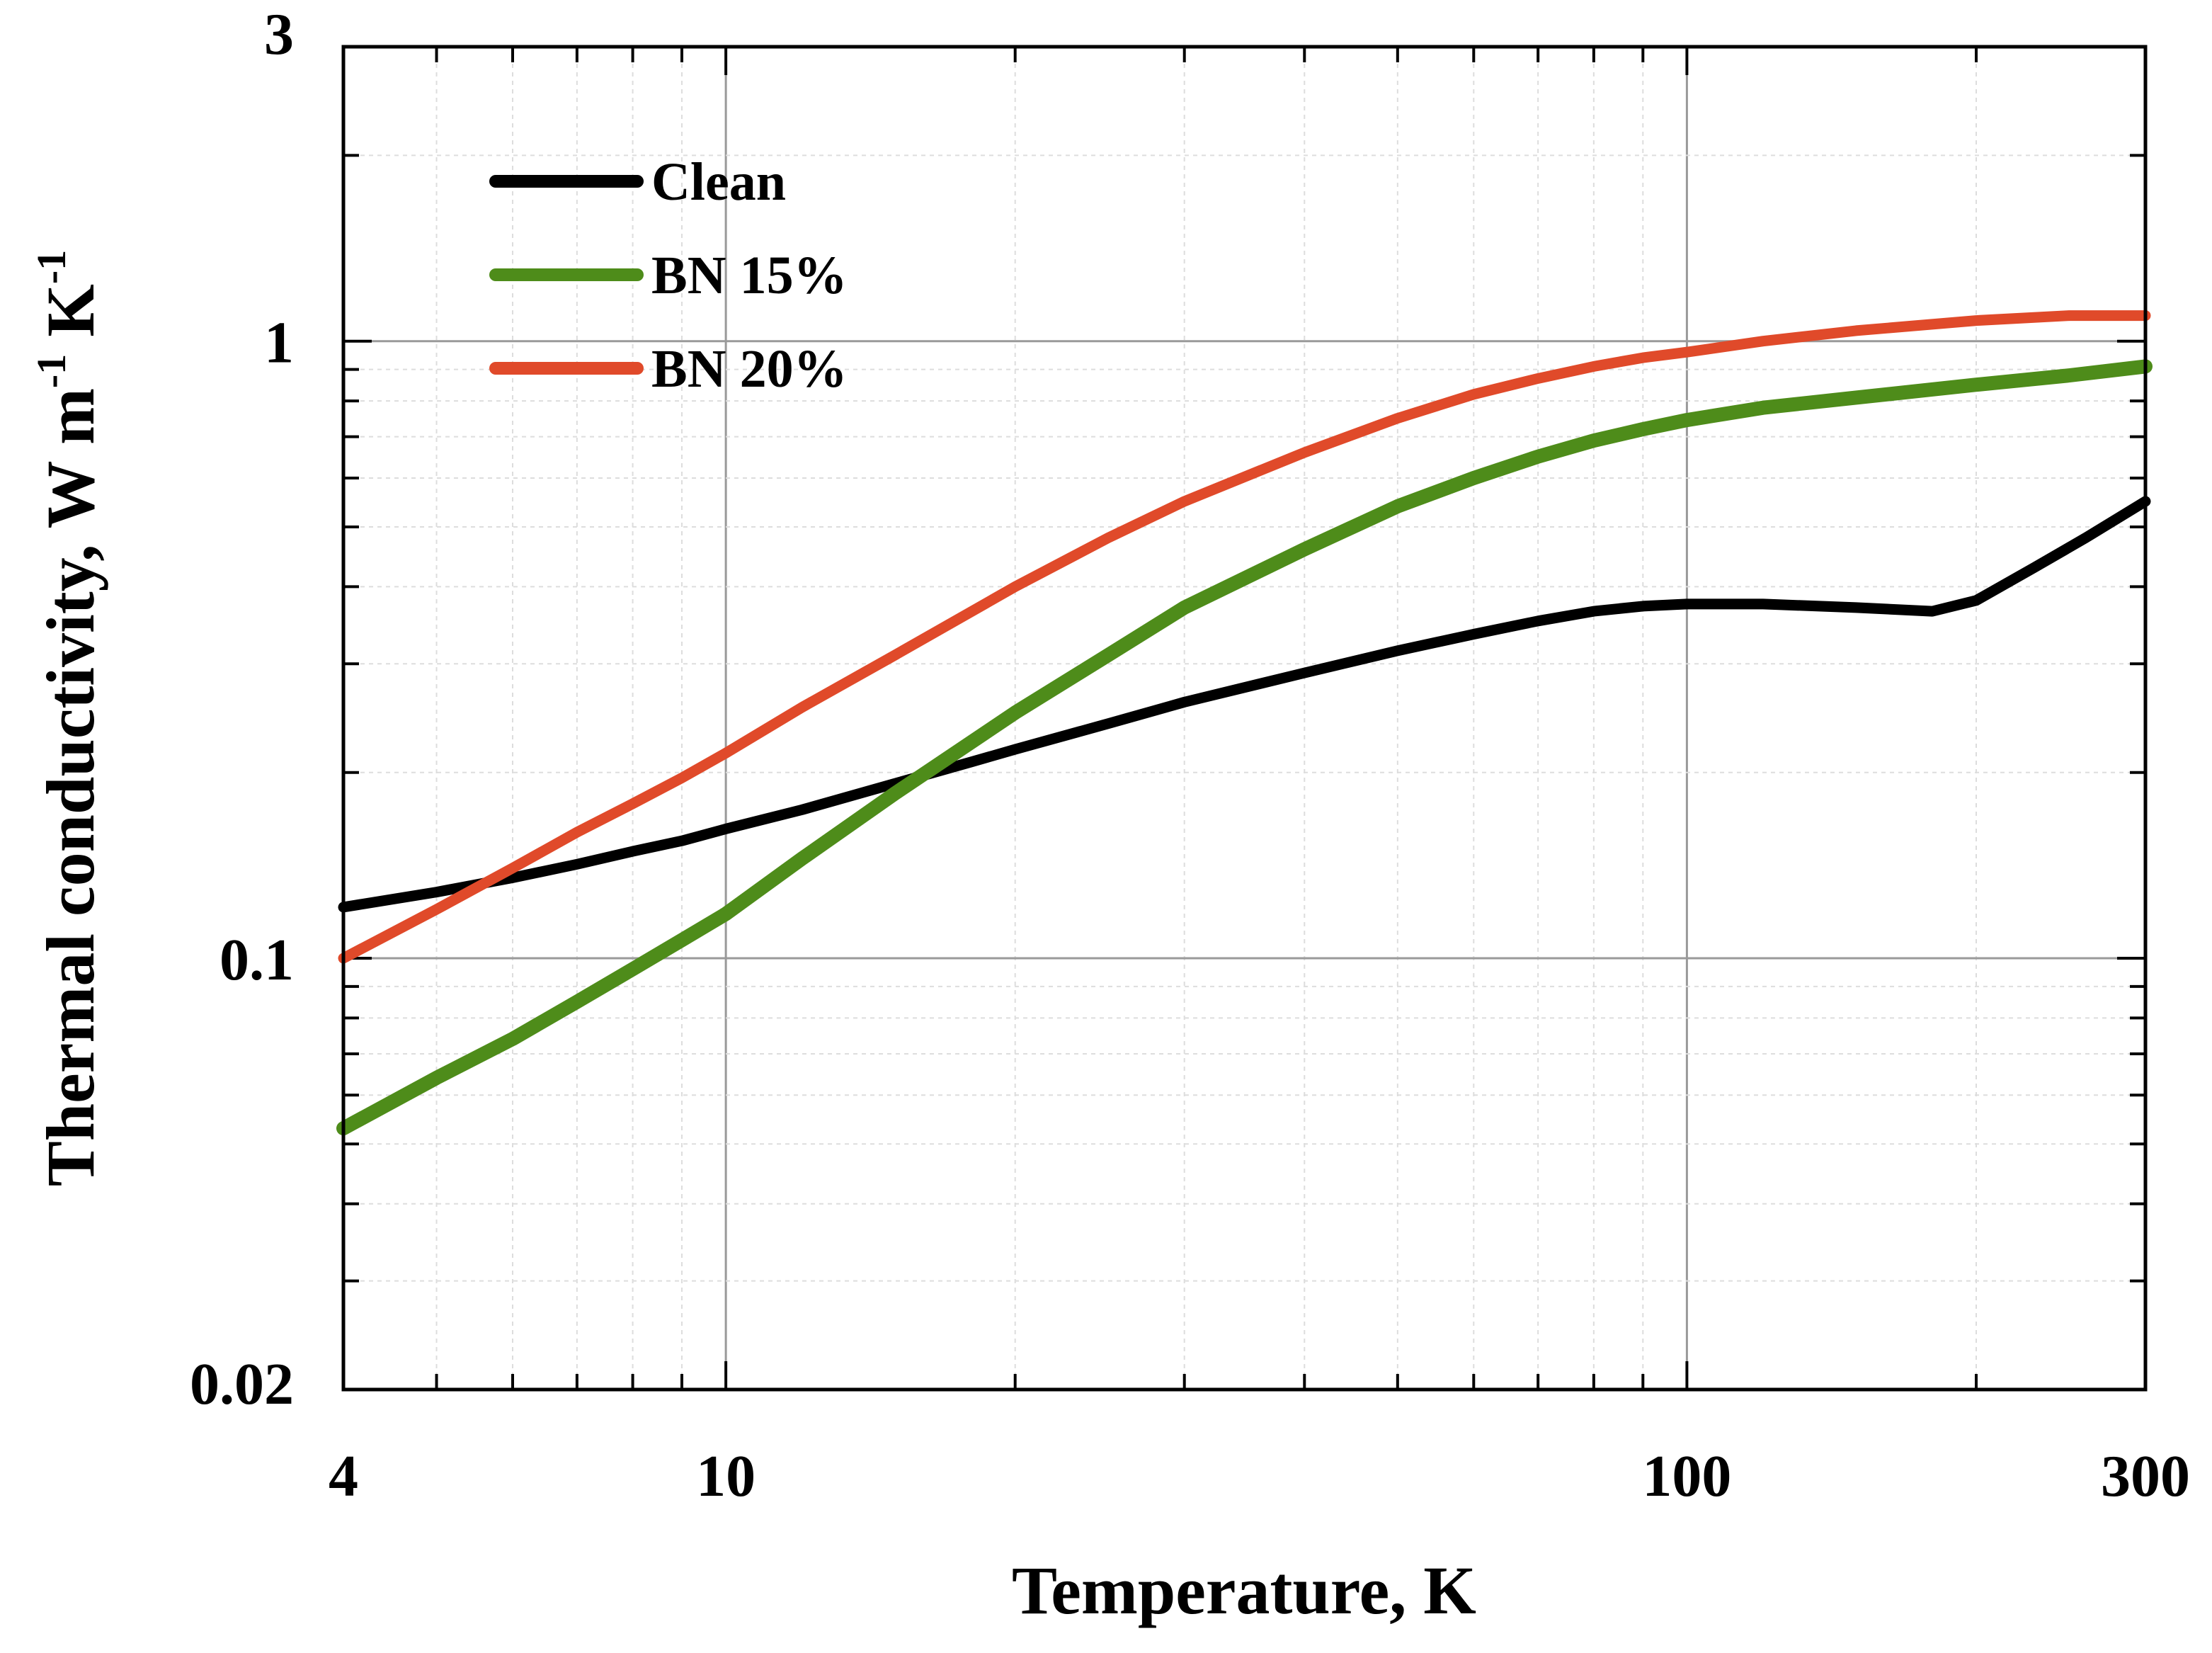 The width and height of the screenshot is (2212, 1653). What do you see at coordinates (726, 1476) in the screenshot?
I see `x-tick-label: 10` at bounding box center [726, 1476].